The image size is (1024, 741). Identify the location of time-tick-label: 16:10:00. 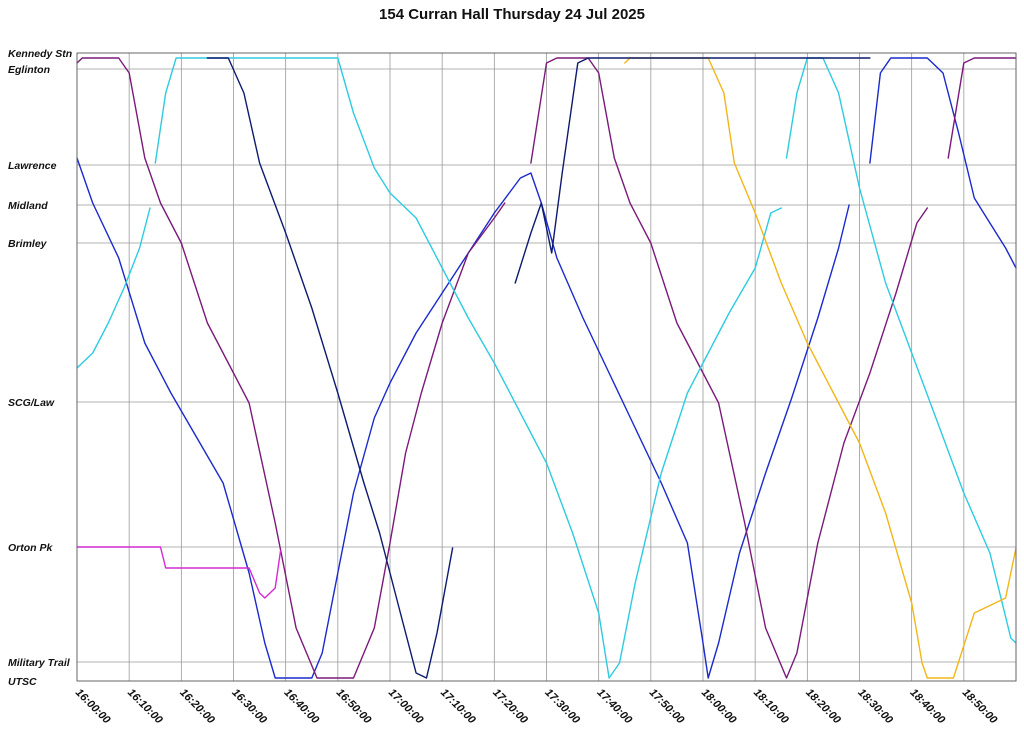
(145, 707).